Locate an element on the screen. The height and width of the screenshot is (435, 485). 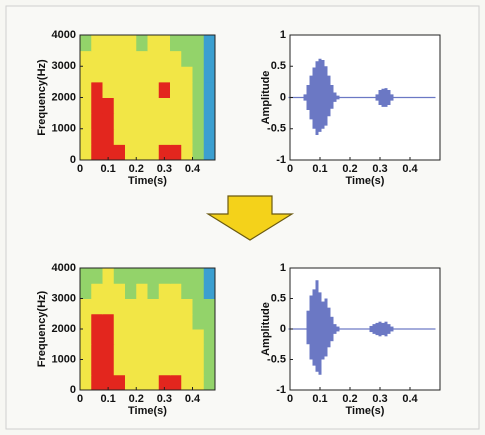
y-axis-label: Amplitude is located at coordinates (266, 98).